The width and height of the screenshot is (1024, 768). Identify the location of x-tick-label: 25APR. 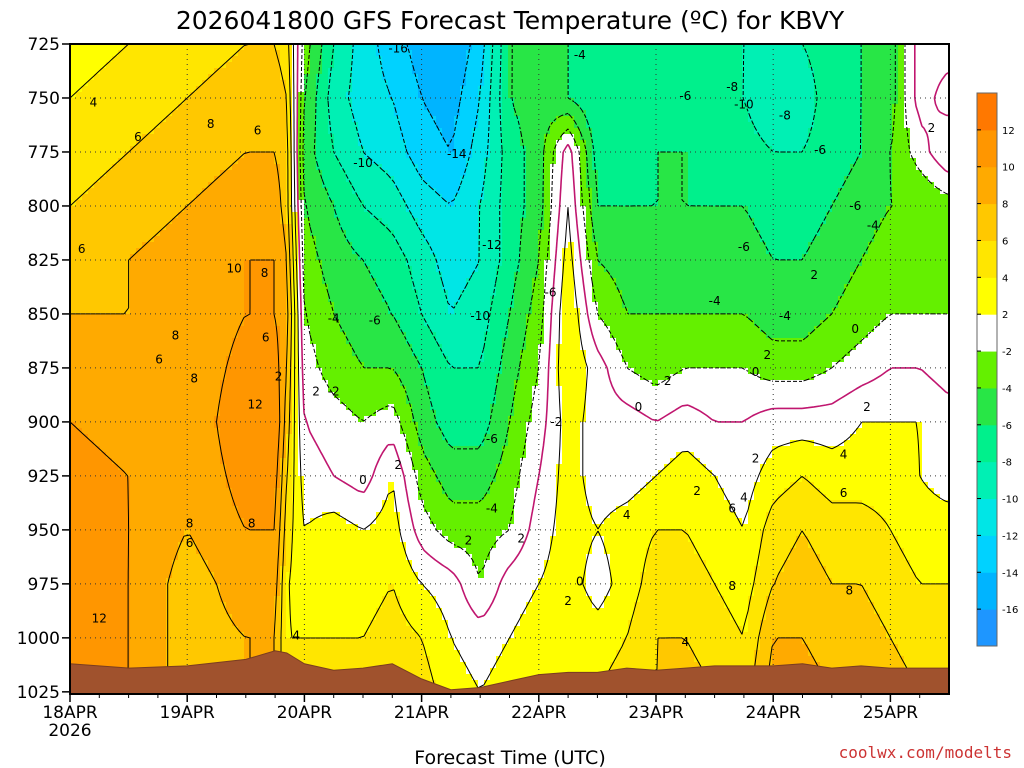
(891, 713).